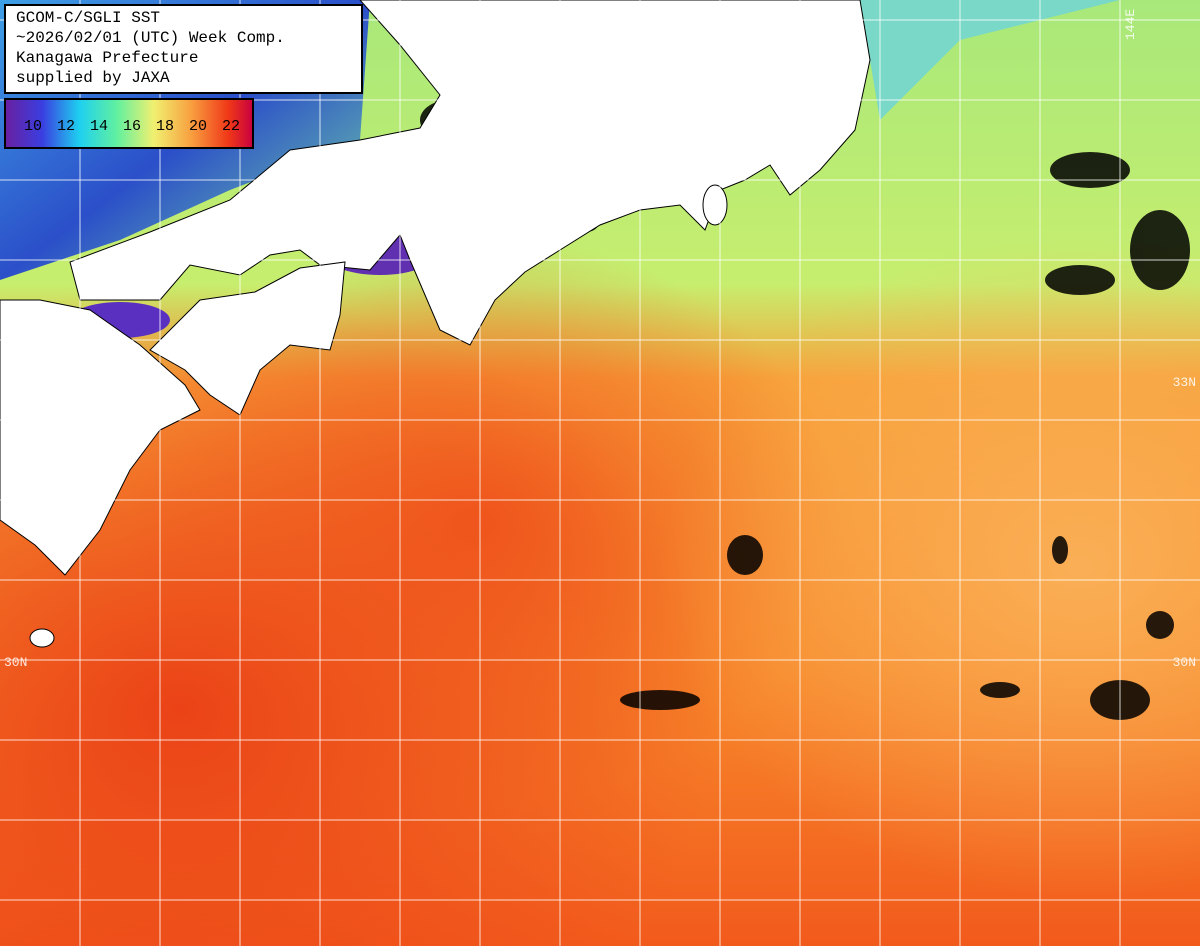  What do you see at coordinates (33, 126) in the screenshot?
I see `colorbar-label: 10` at bounding box center [33, 126].